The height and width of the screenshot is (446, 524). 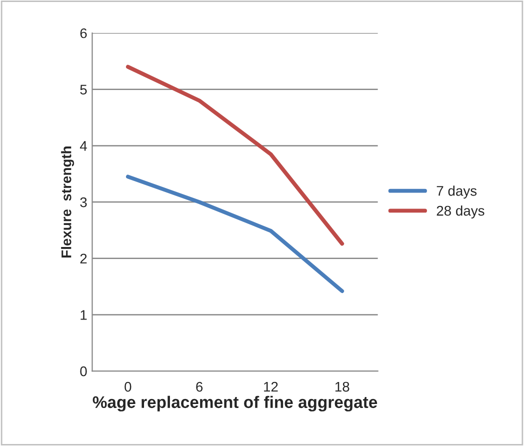 What do you see at coordinates (83, 33) in the screenshot?
I see `y-tick-label: 6` at bounding box center [83, 33].